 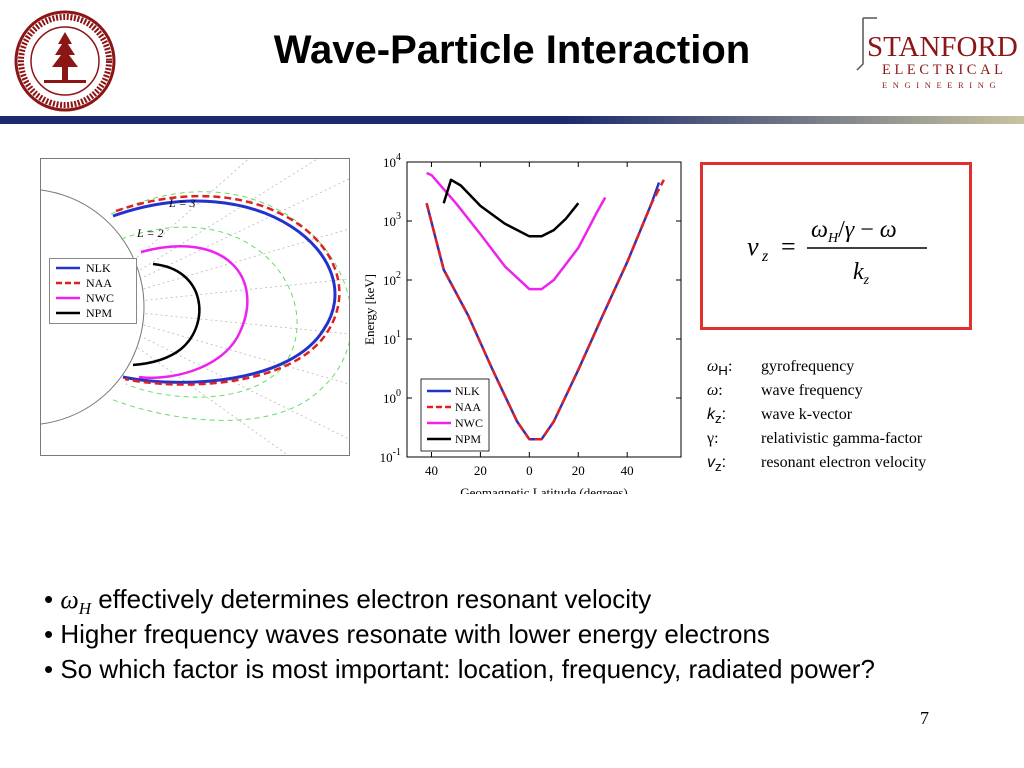 What do you see at coordinates (529, 470) in the screenshot?
I see `x-tick-label: 0` at bounding box center [529, 470].